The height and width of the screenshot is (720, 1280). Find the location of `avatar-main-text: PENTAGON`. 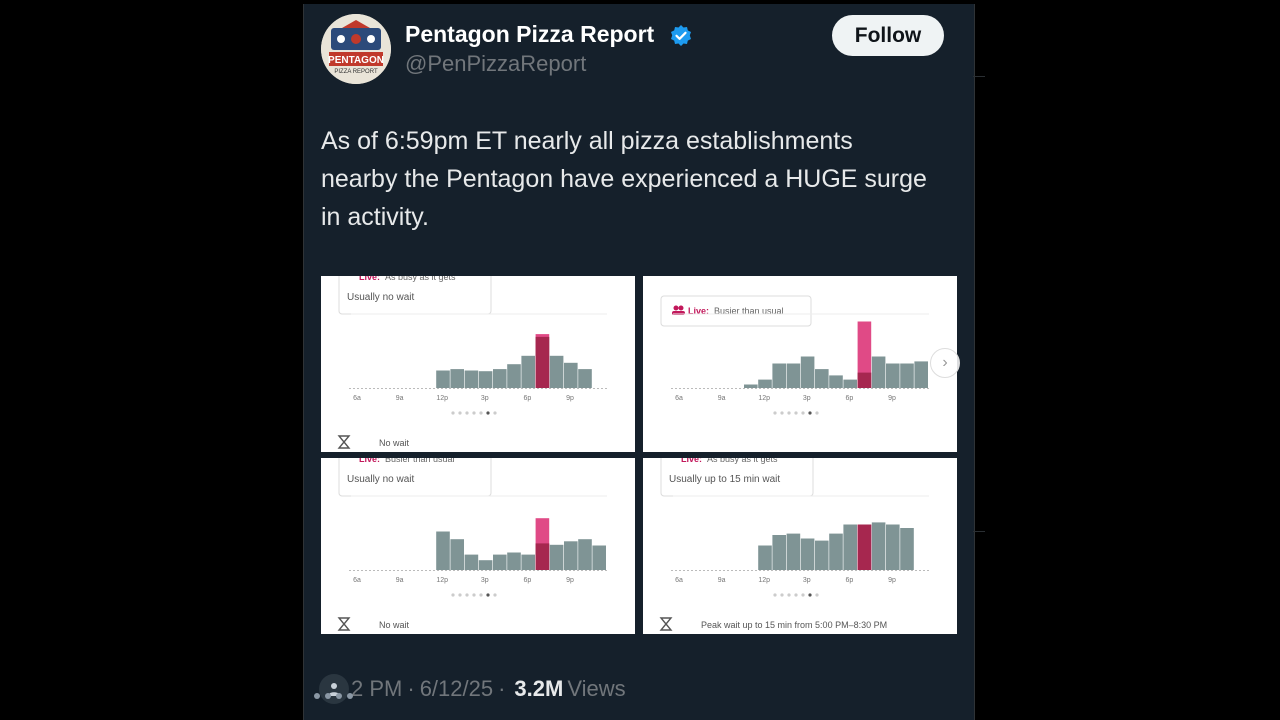

avatar-main-text: PENTAGON is located at coordinates (356, 60).